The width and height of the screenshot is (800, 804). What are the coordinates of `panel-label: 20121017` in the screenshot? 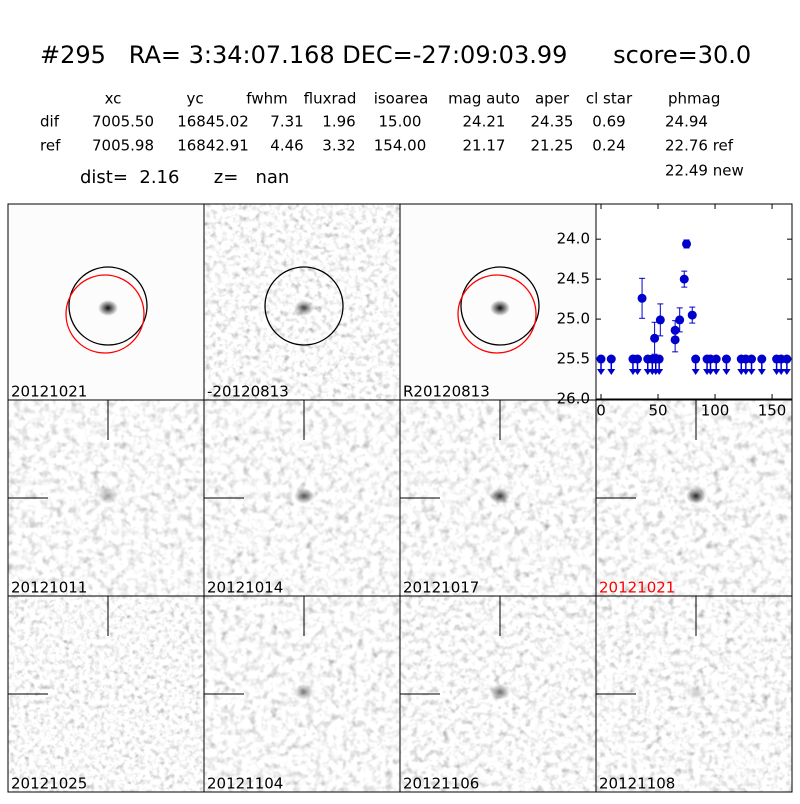 It's located at (441, 588).